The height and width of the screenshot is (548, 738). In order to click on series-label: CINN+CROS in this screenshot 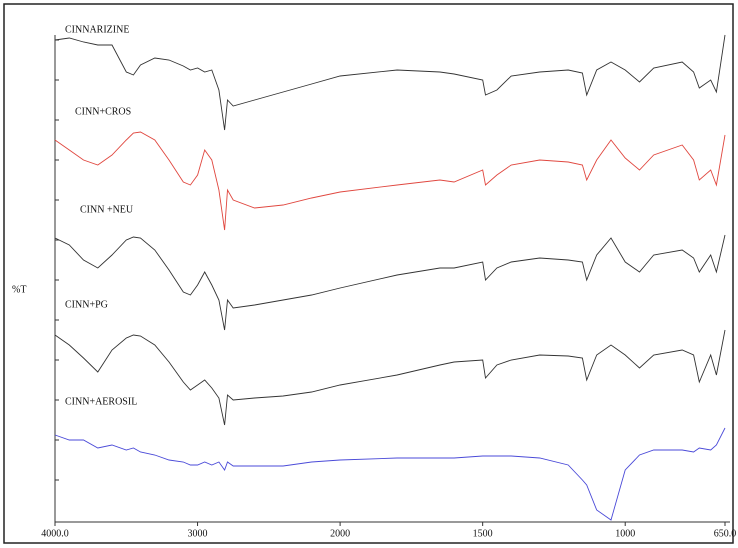, I will do `click(103, 111)`.